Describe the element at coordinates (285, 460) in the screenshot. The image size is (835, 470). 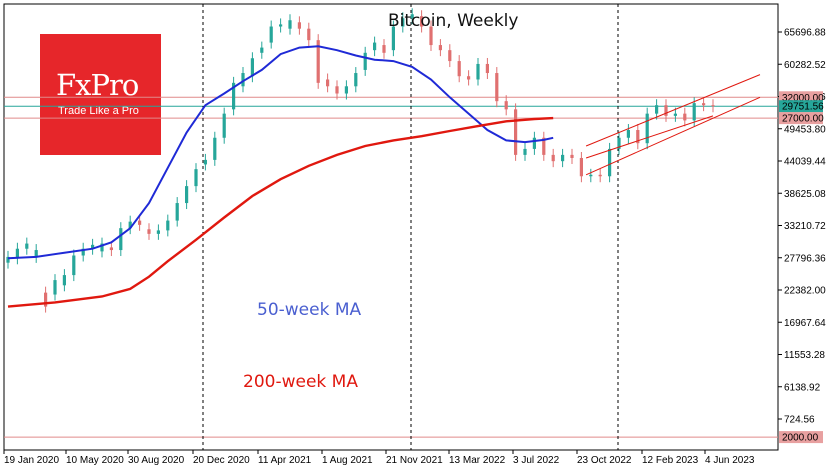
I see `x-tick-label: 11 Apr 2021` at that location.